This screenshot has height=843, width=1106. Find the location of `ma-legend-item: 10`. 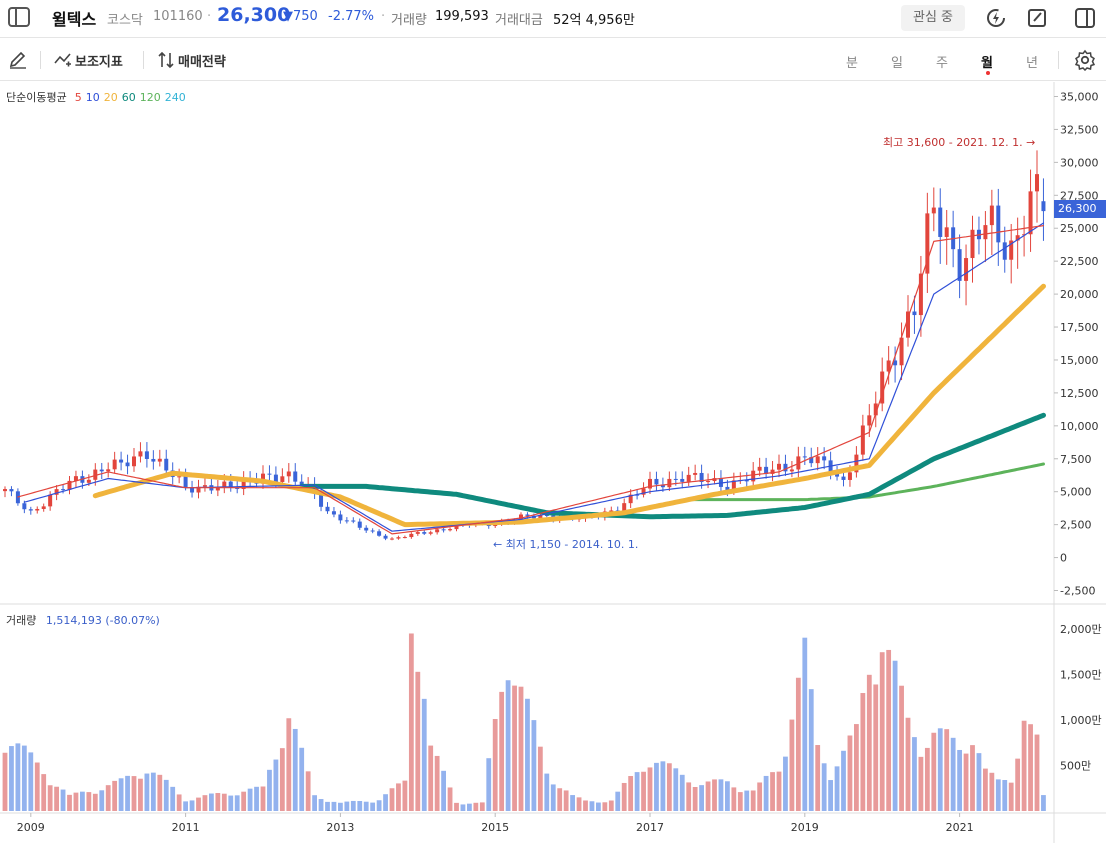

ma-legend-item: 10 is located at coordinates (92, 97).